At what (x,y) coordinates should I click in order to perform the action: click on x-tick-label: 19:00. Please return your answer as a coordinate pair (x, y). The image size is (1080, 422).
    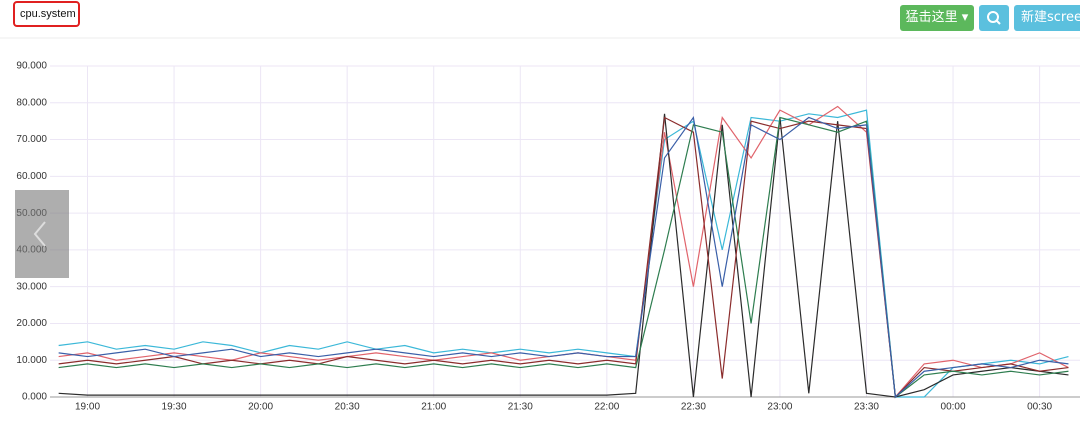
    Looking at the image, I should click on (87, 407).